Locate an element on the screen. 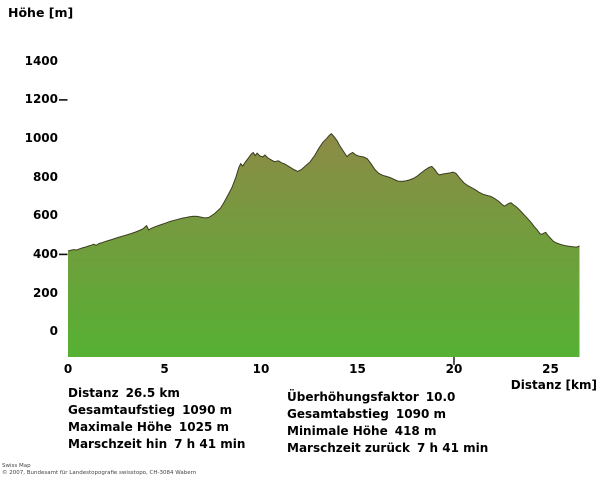  stat-row: Maximale Höhe 1025 m is located at coordinates (148, 427).